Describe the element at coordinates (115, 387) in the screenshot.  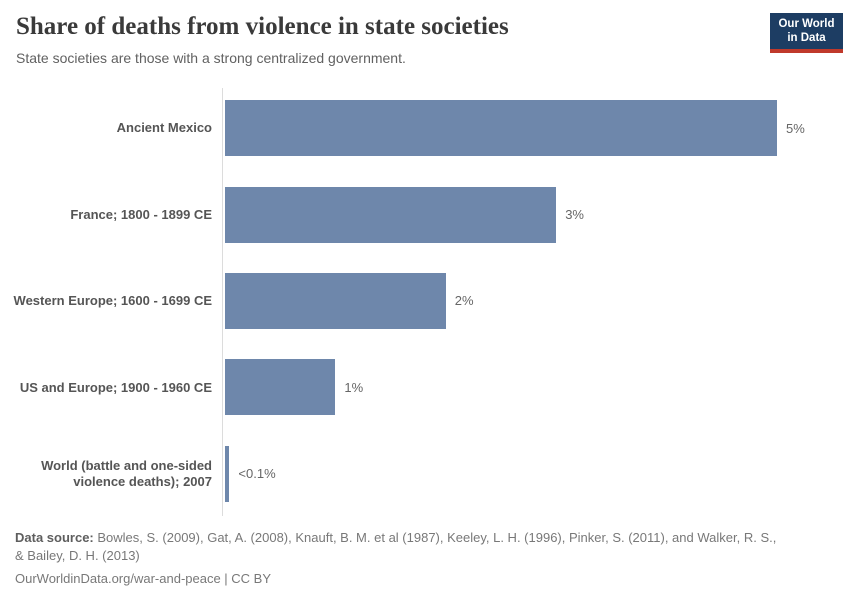
I see `category-label: US and Europe; 1900 - 1960 CE` at that location.